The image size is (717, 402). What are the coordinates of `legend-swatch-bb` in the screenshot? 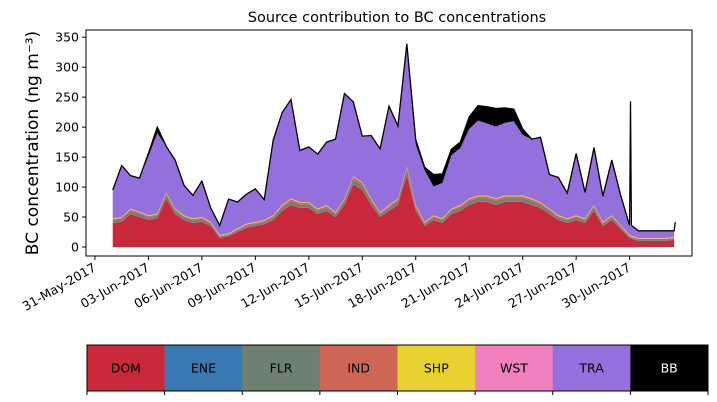 It's located at (669, 368).